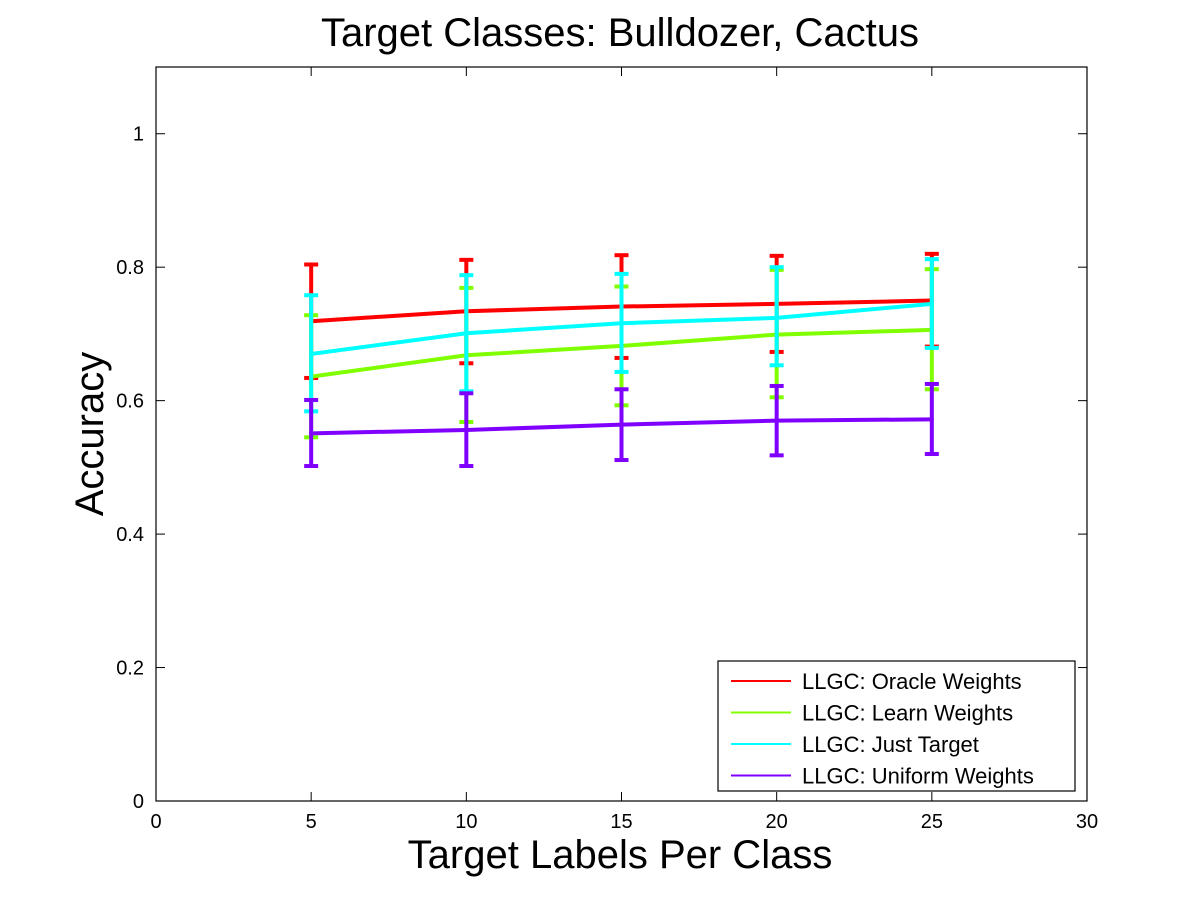 Image resolution: width=1200 pixels, height=905 pixels. I want to click on y-axis-label: Accuracy, so click(90, 434).